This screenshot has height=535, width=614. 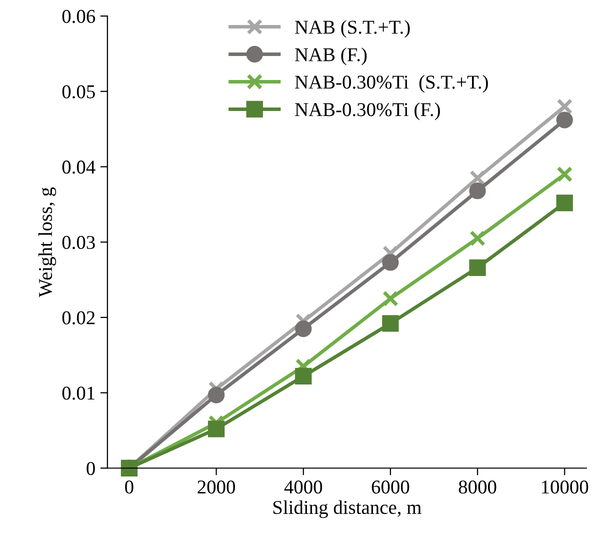 What do you see at coordinates (391, 487) in the screenshot?
I see `x-tick-label: 6000` at bounding box center [391, 487].